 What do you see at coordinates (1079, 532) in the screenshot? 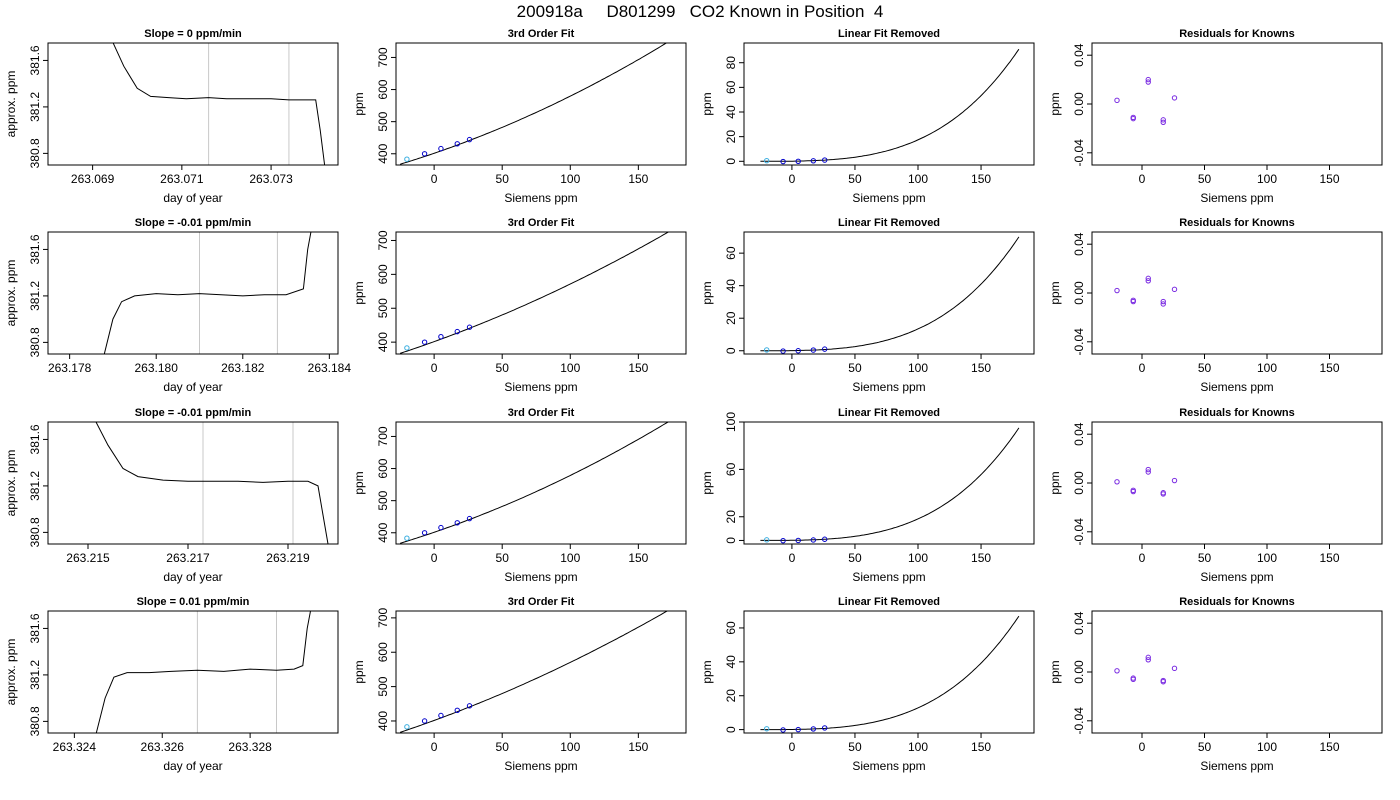
I see `y-tick-label: -0.04` at bounding box center [1079, 532].